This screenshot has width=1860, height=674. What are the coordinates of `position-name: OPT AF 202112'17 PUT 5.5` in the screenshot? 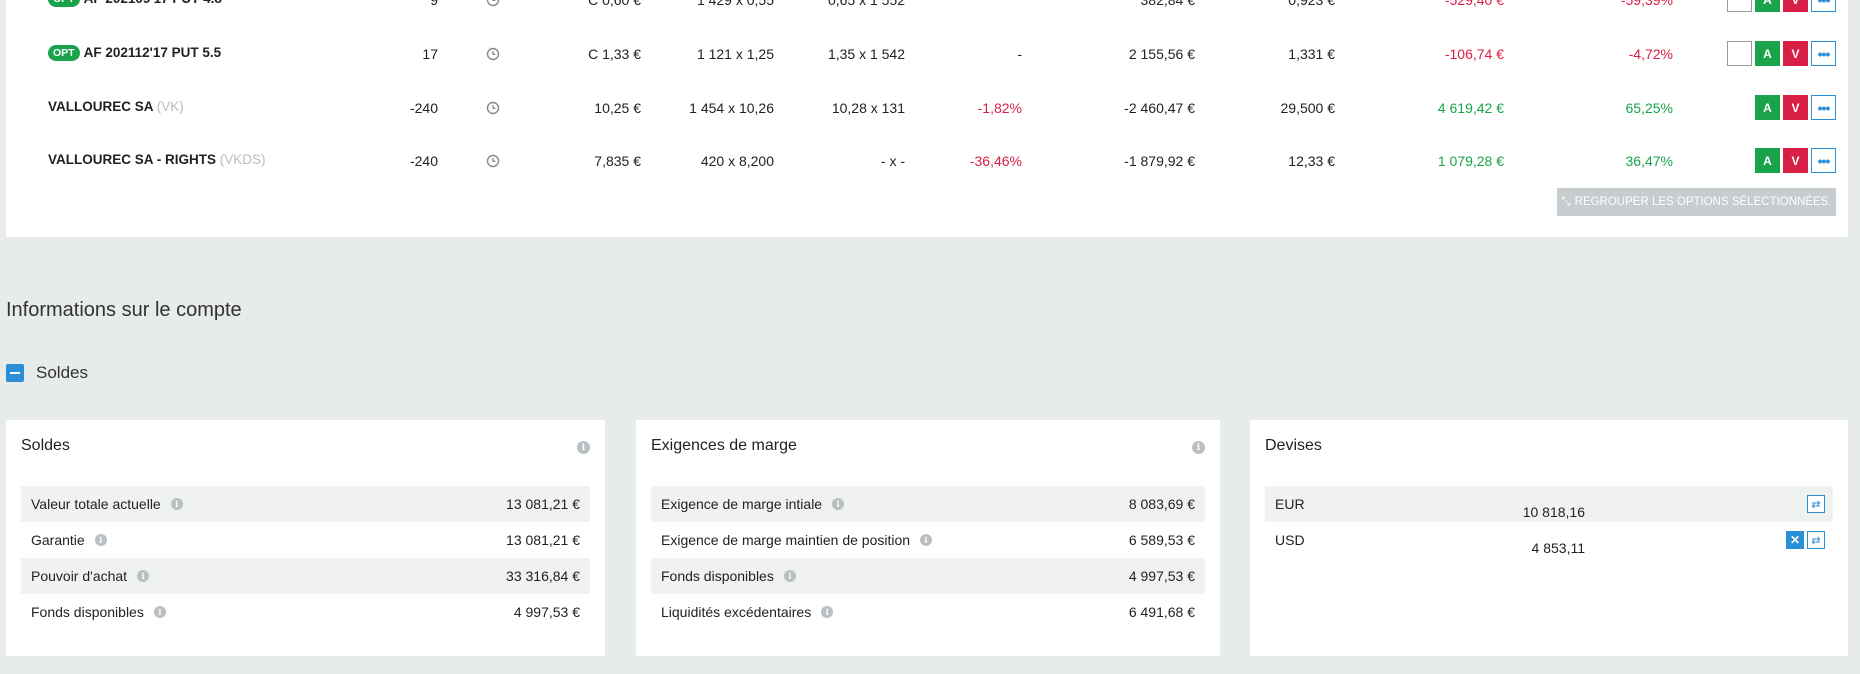 It's located at (134, 53).